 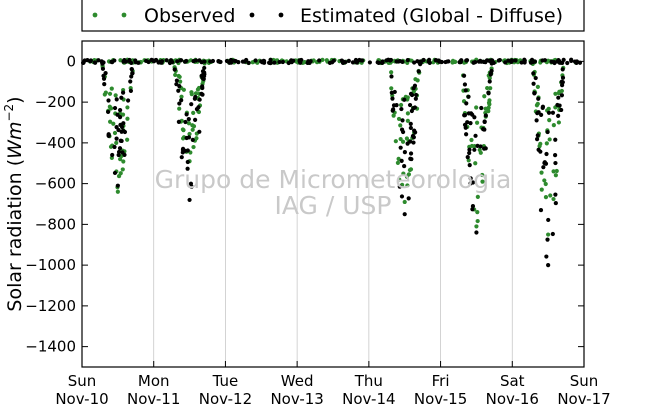 I want to click on x-tick-label-day: Tue, so click(x=225, y=381).